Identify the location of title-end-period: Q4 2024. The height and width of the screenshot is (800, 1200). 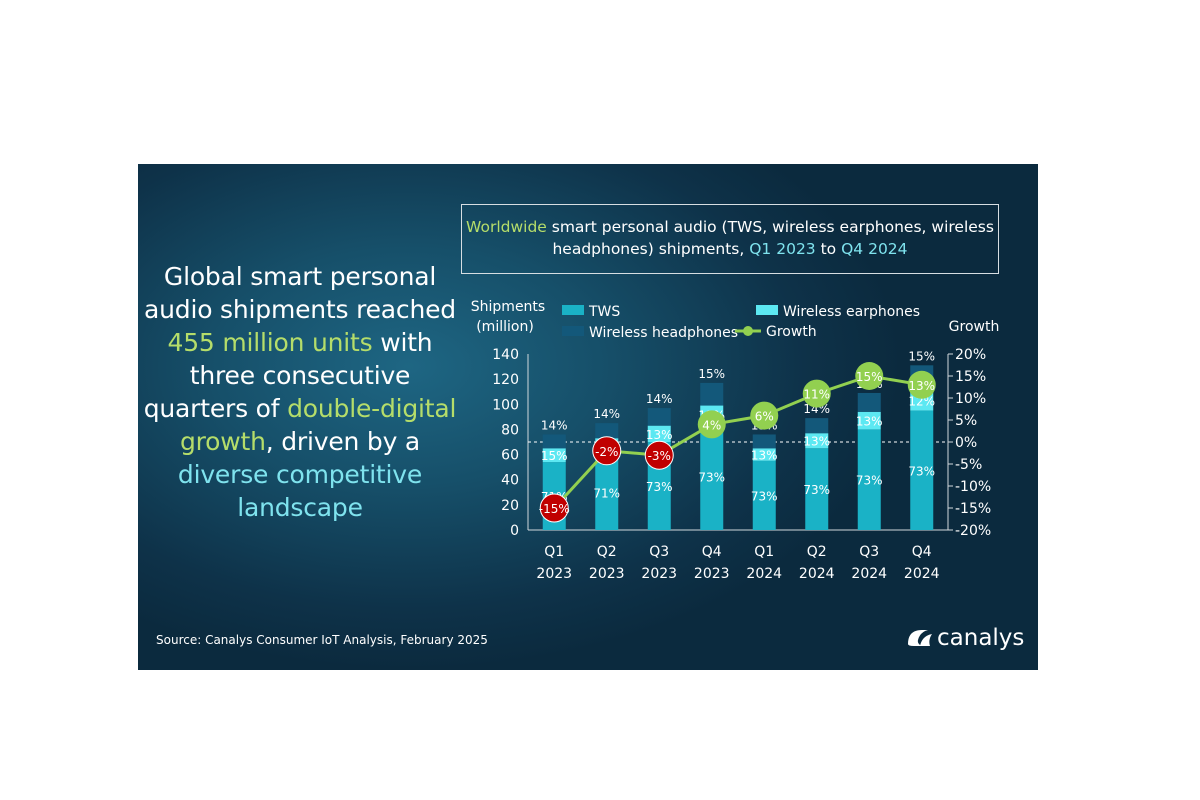
(874, 249).